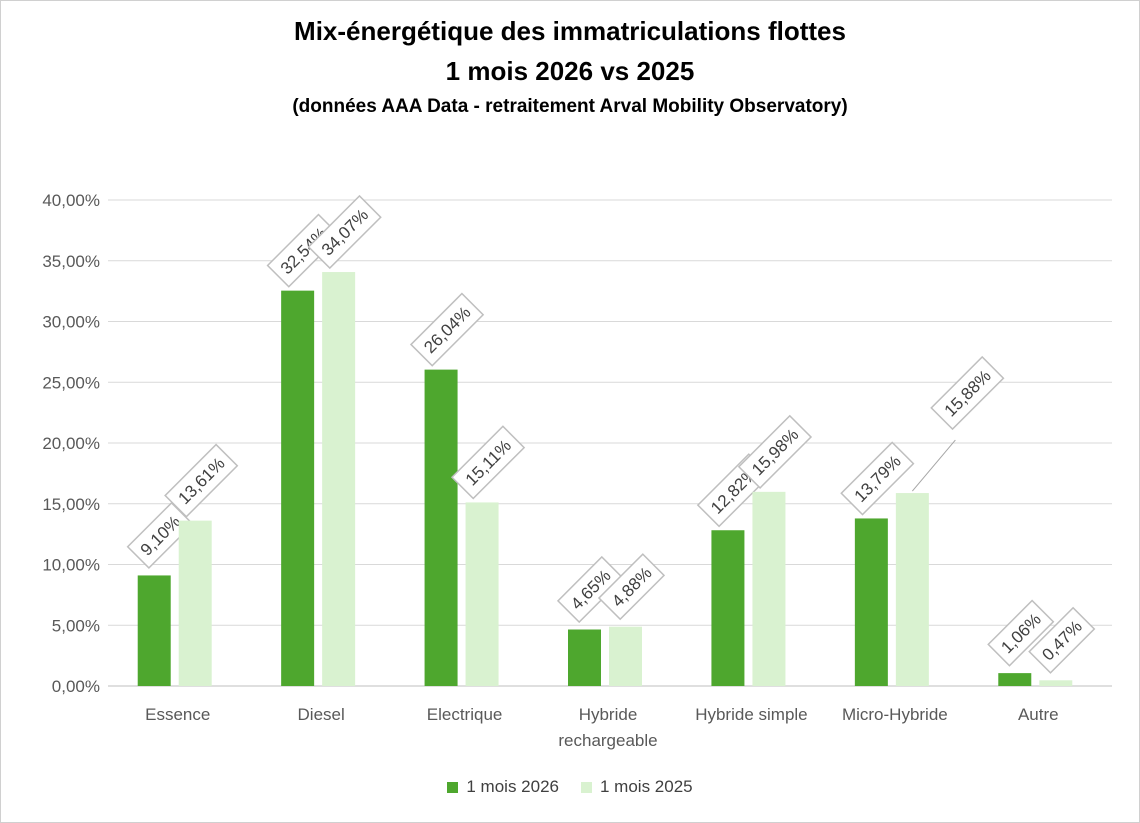 The width and height of the screenshot is (1140, 823). Describe the element at coordinates (751, 714) in the screenshot. I see `x-tick-label: Hybride simple` at that location.